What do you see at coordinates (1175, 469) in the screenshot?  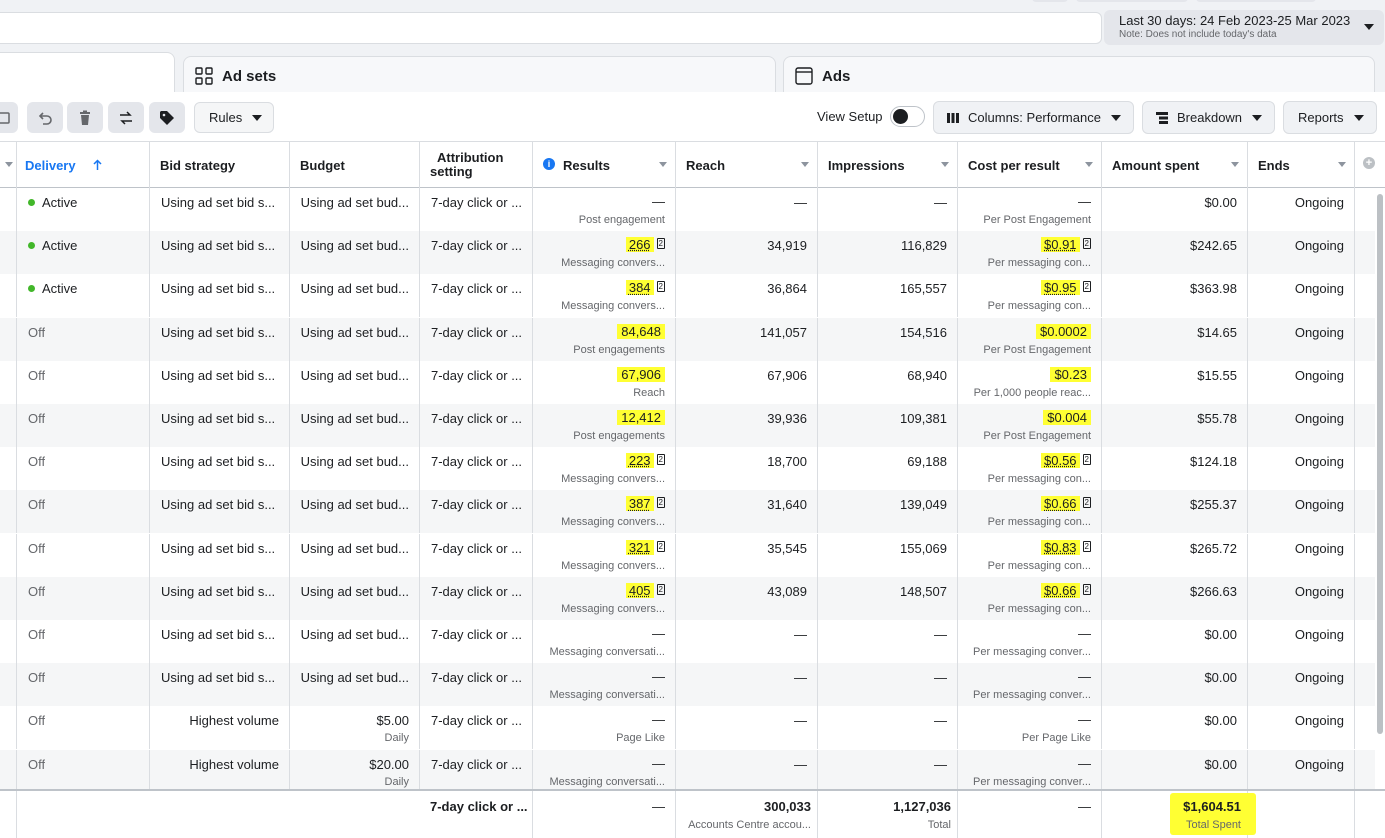 I see `cell-spent: $124.18` at bounding box center [1175, 469].